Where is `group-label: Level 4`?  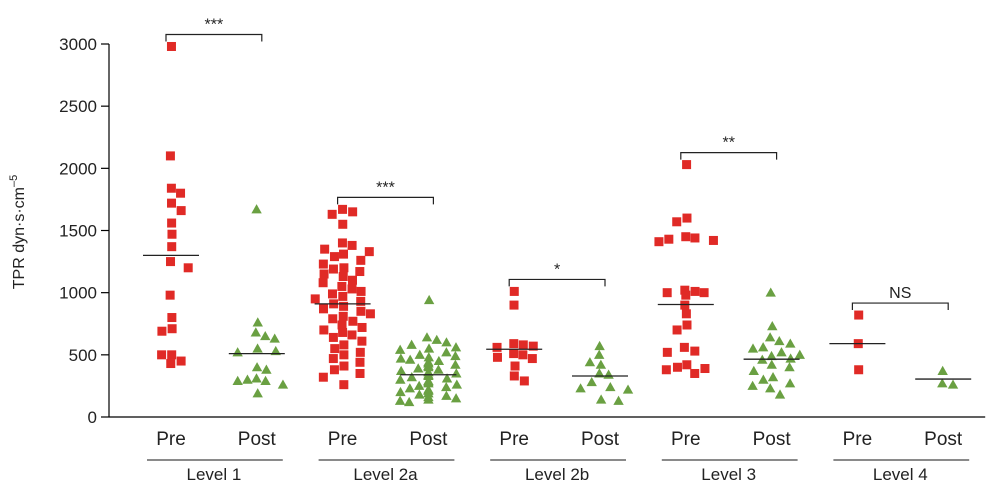 group-label: Level 4 is located at coordinates (900, 474).